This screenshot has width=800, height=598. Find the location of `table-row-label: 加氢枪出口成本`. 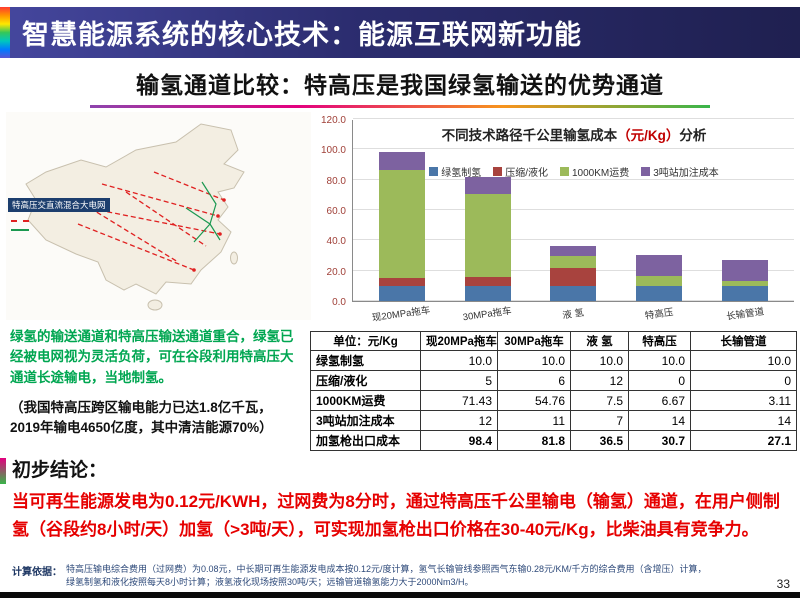

table-row-label: 加氢枪出口成本 is located at coordinates (365, 440).